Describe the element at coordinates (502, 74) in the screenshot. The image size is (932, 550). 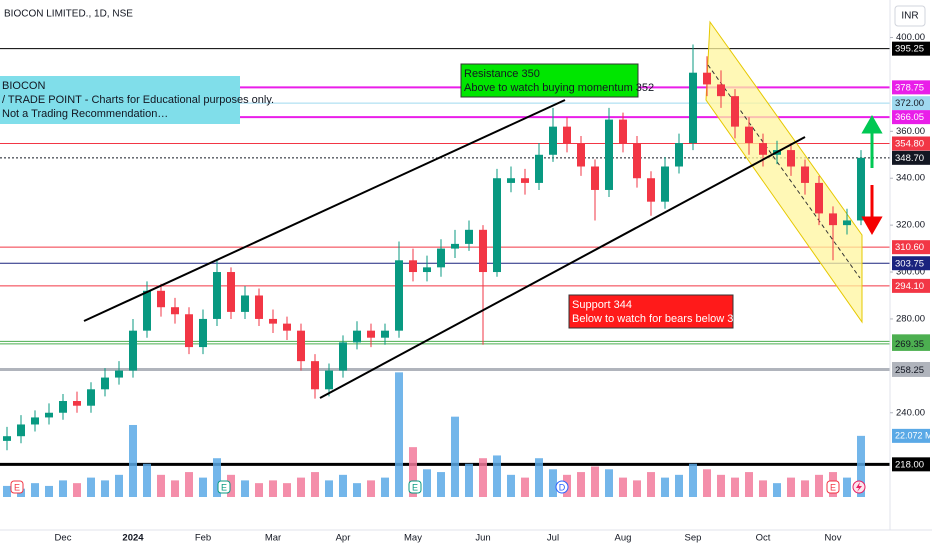
I see `resistance-text: Resistance 350` at that location.